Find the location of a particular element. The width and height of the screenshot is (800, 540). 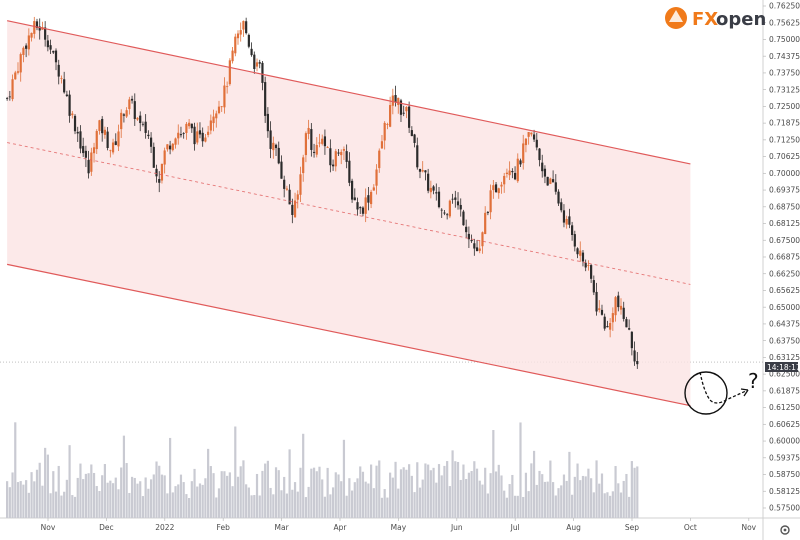

y-tick-label: 0.63125 is located at coordinates (784, 357).